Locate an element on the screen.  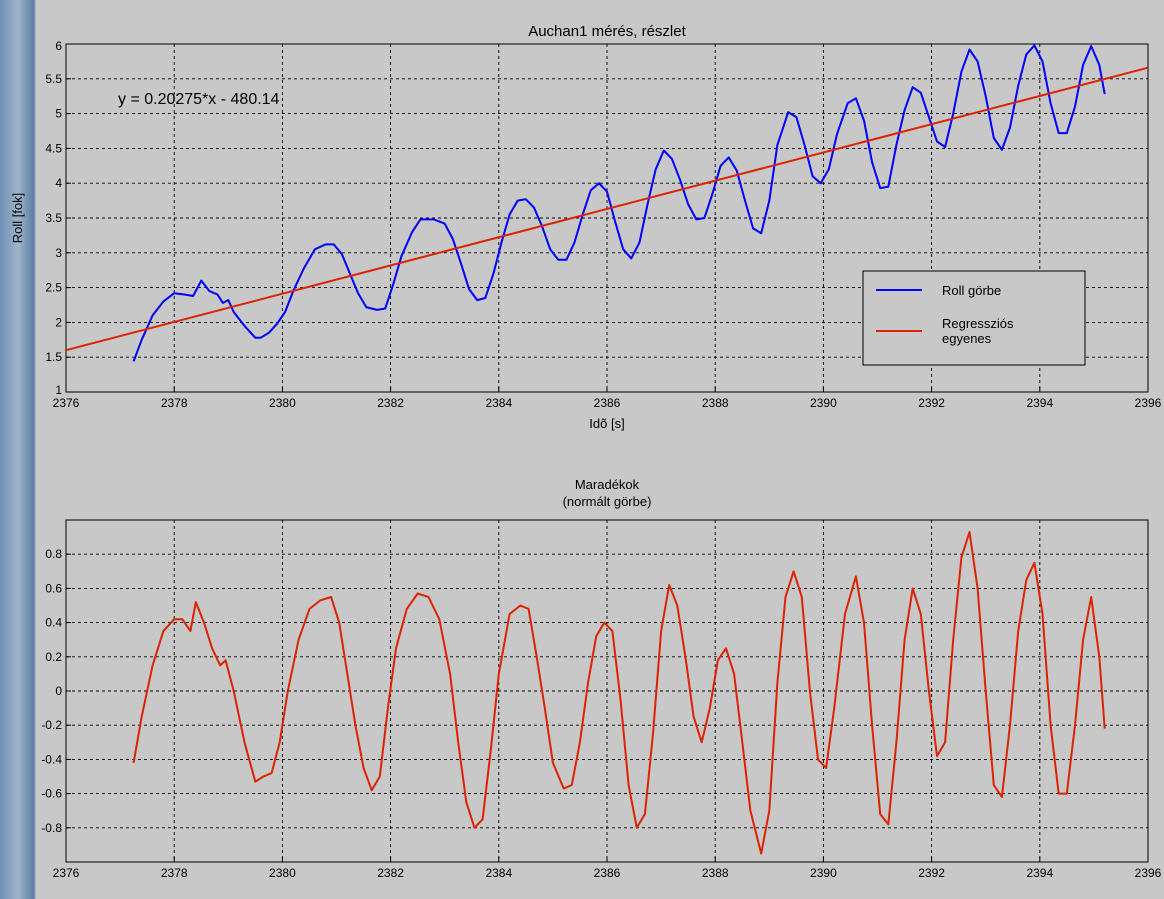
y-tick-label: 1.5 is located at coordinates (53, 357).